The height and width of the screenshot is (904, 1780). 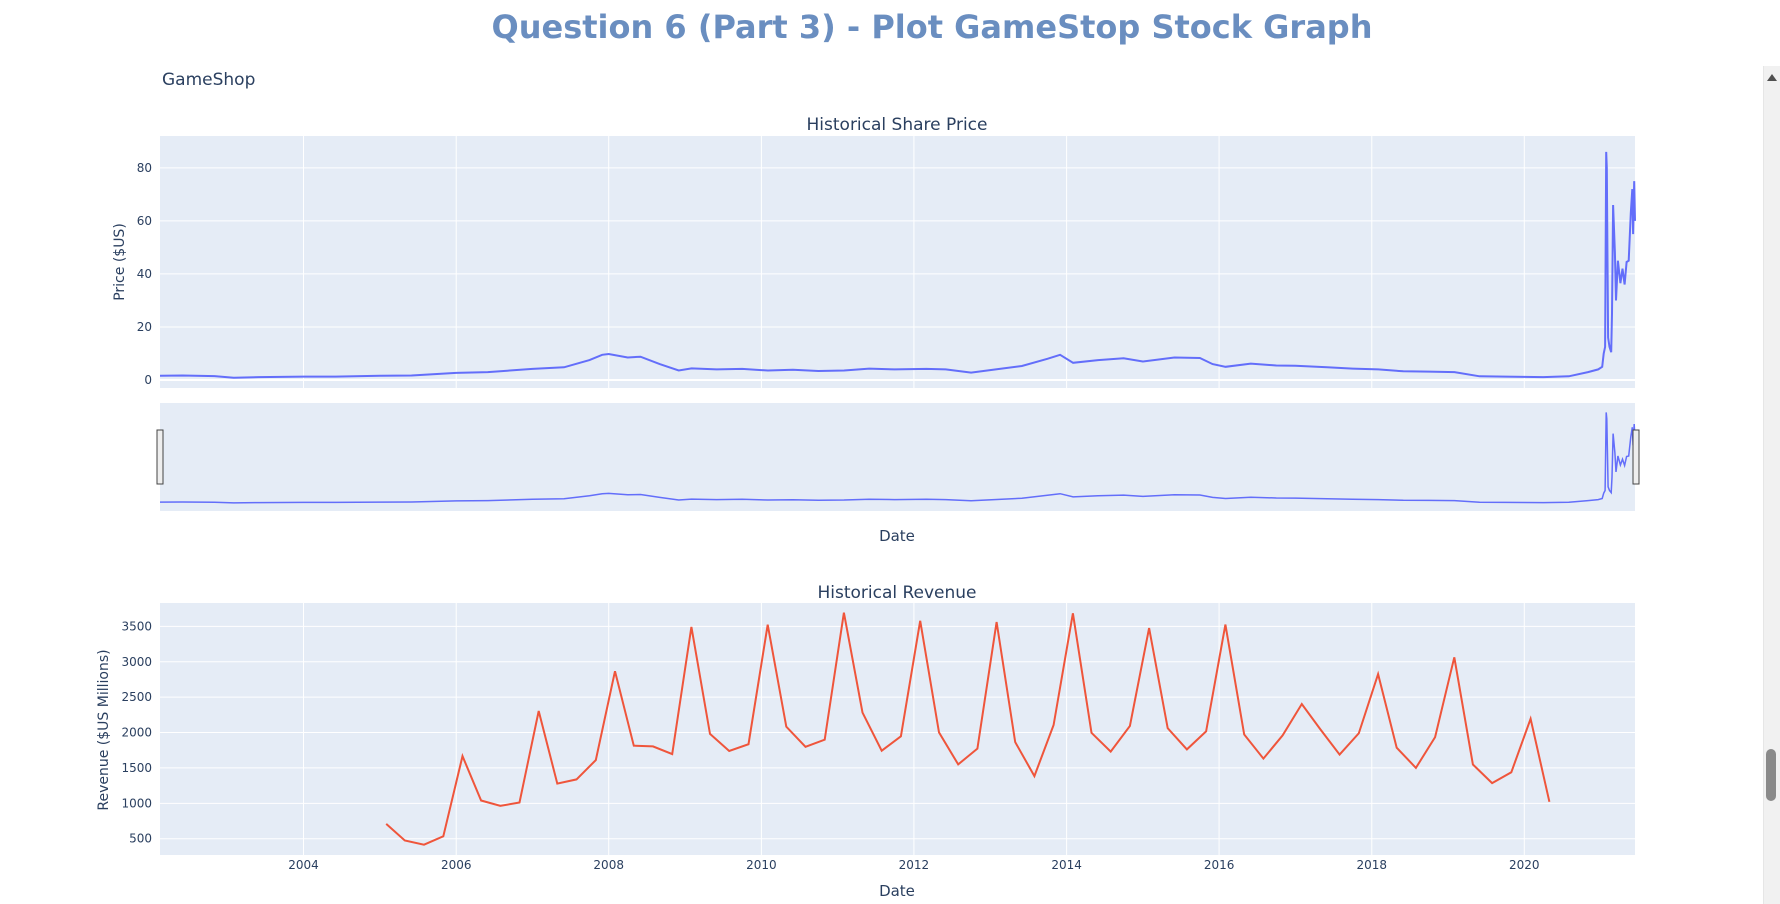 I want to click on price-tick-label: 20, so click(x=144, y=327).